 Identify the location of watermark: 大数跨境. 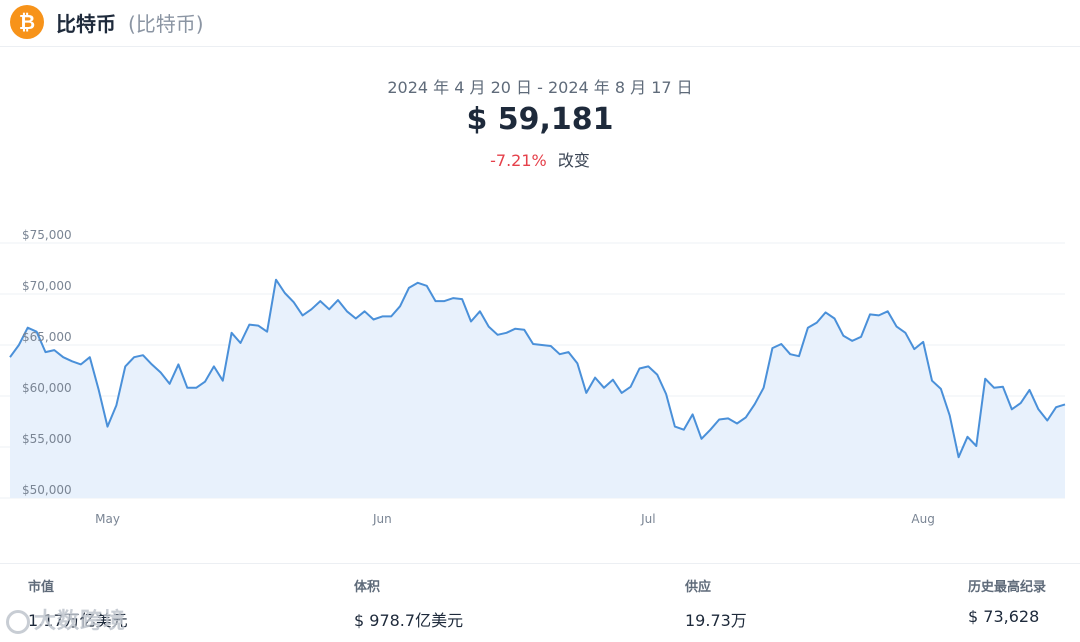
(66, 619).